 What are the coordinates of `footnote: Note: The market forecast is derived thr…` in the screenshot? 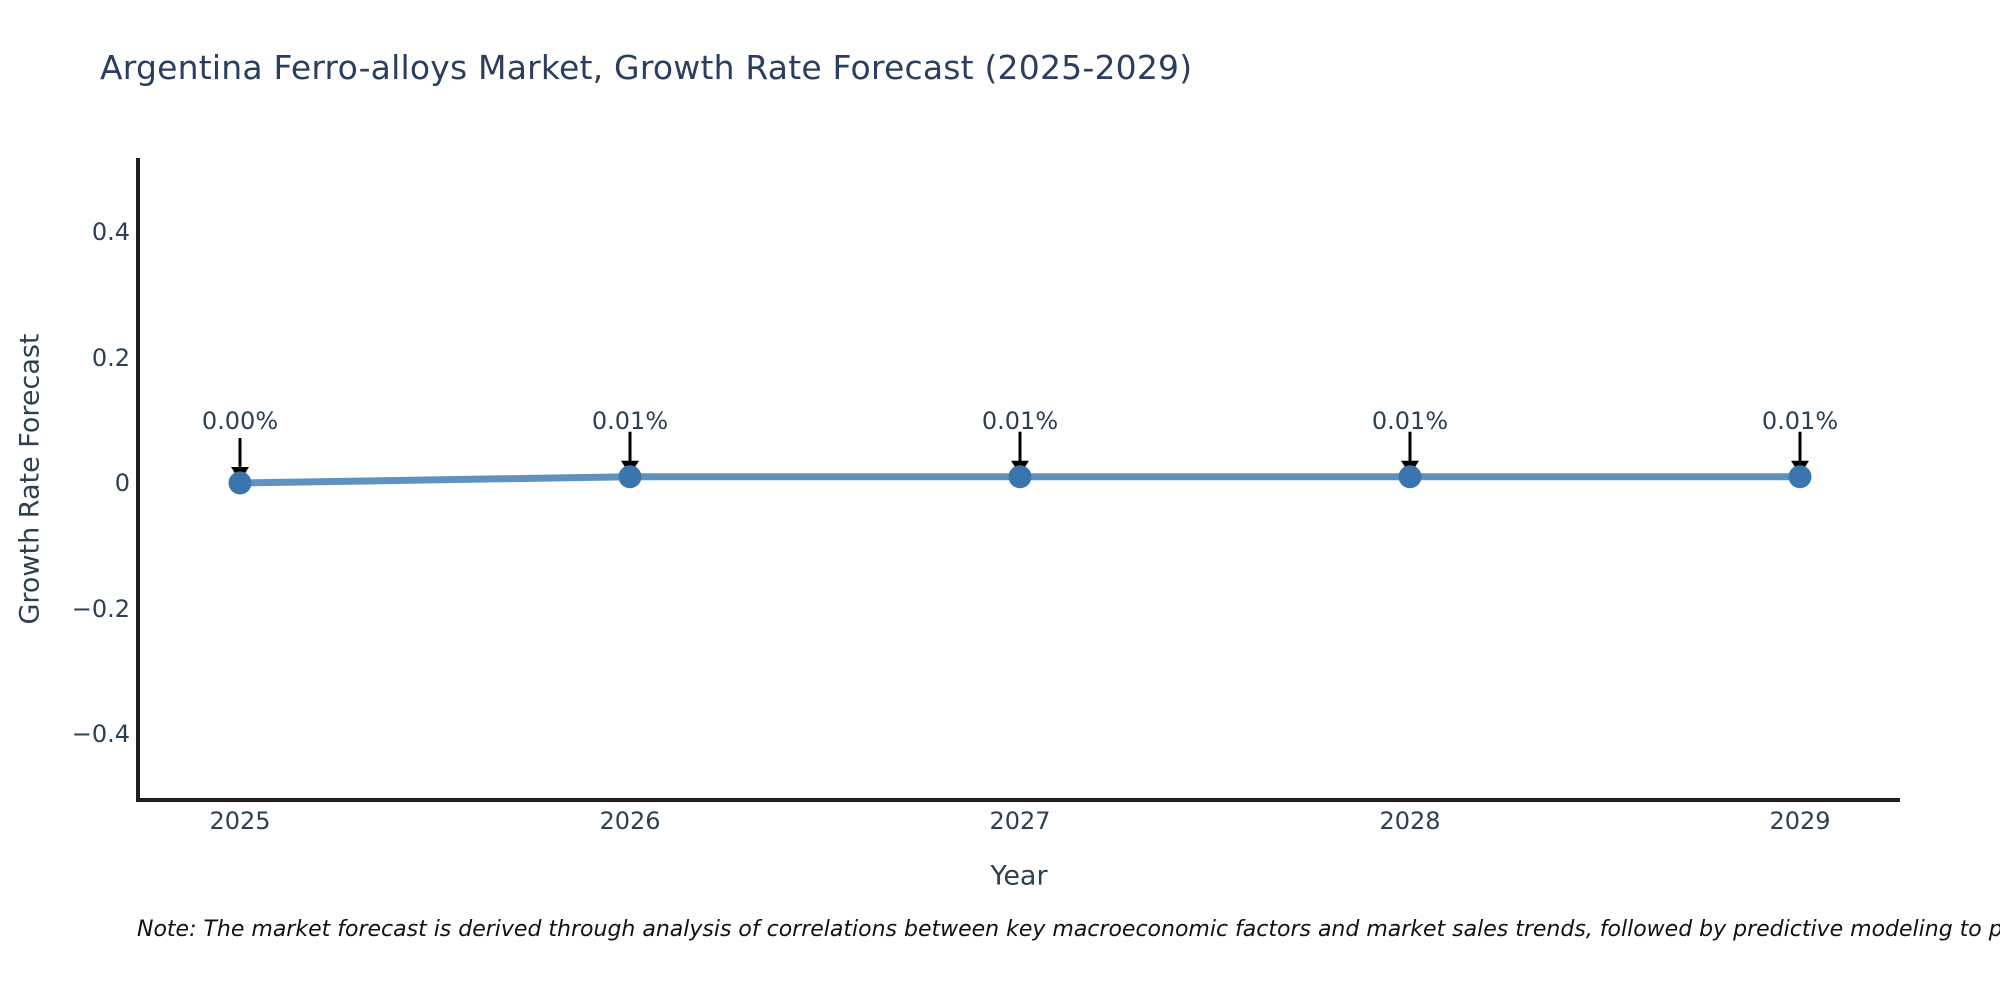 It's located at (1068, 929).